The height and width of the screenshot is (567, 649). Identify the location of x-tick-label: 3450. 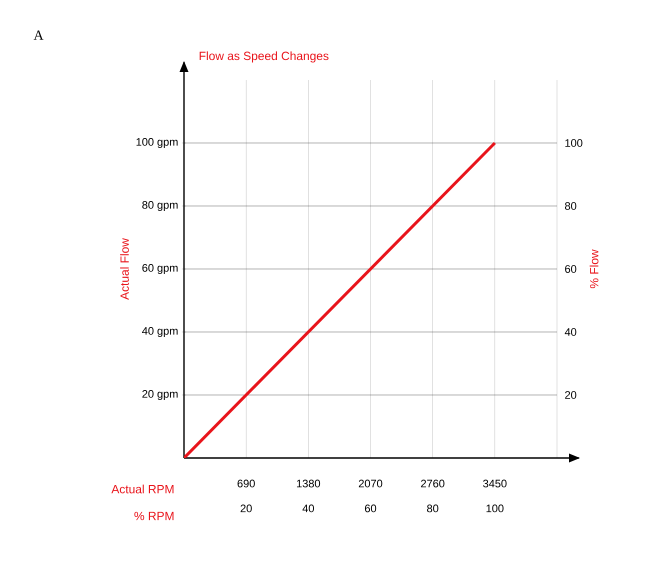
(495, 484).